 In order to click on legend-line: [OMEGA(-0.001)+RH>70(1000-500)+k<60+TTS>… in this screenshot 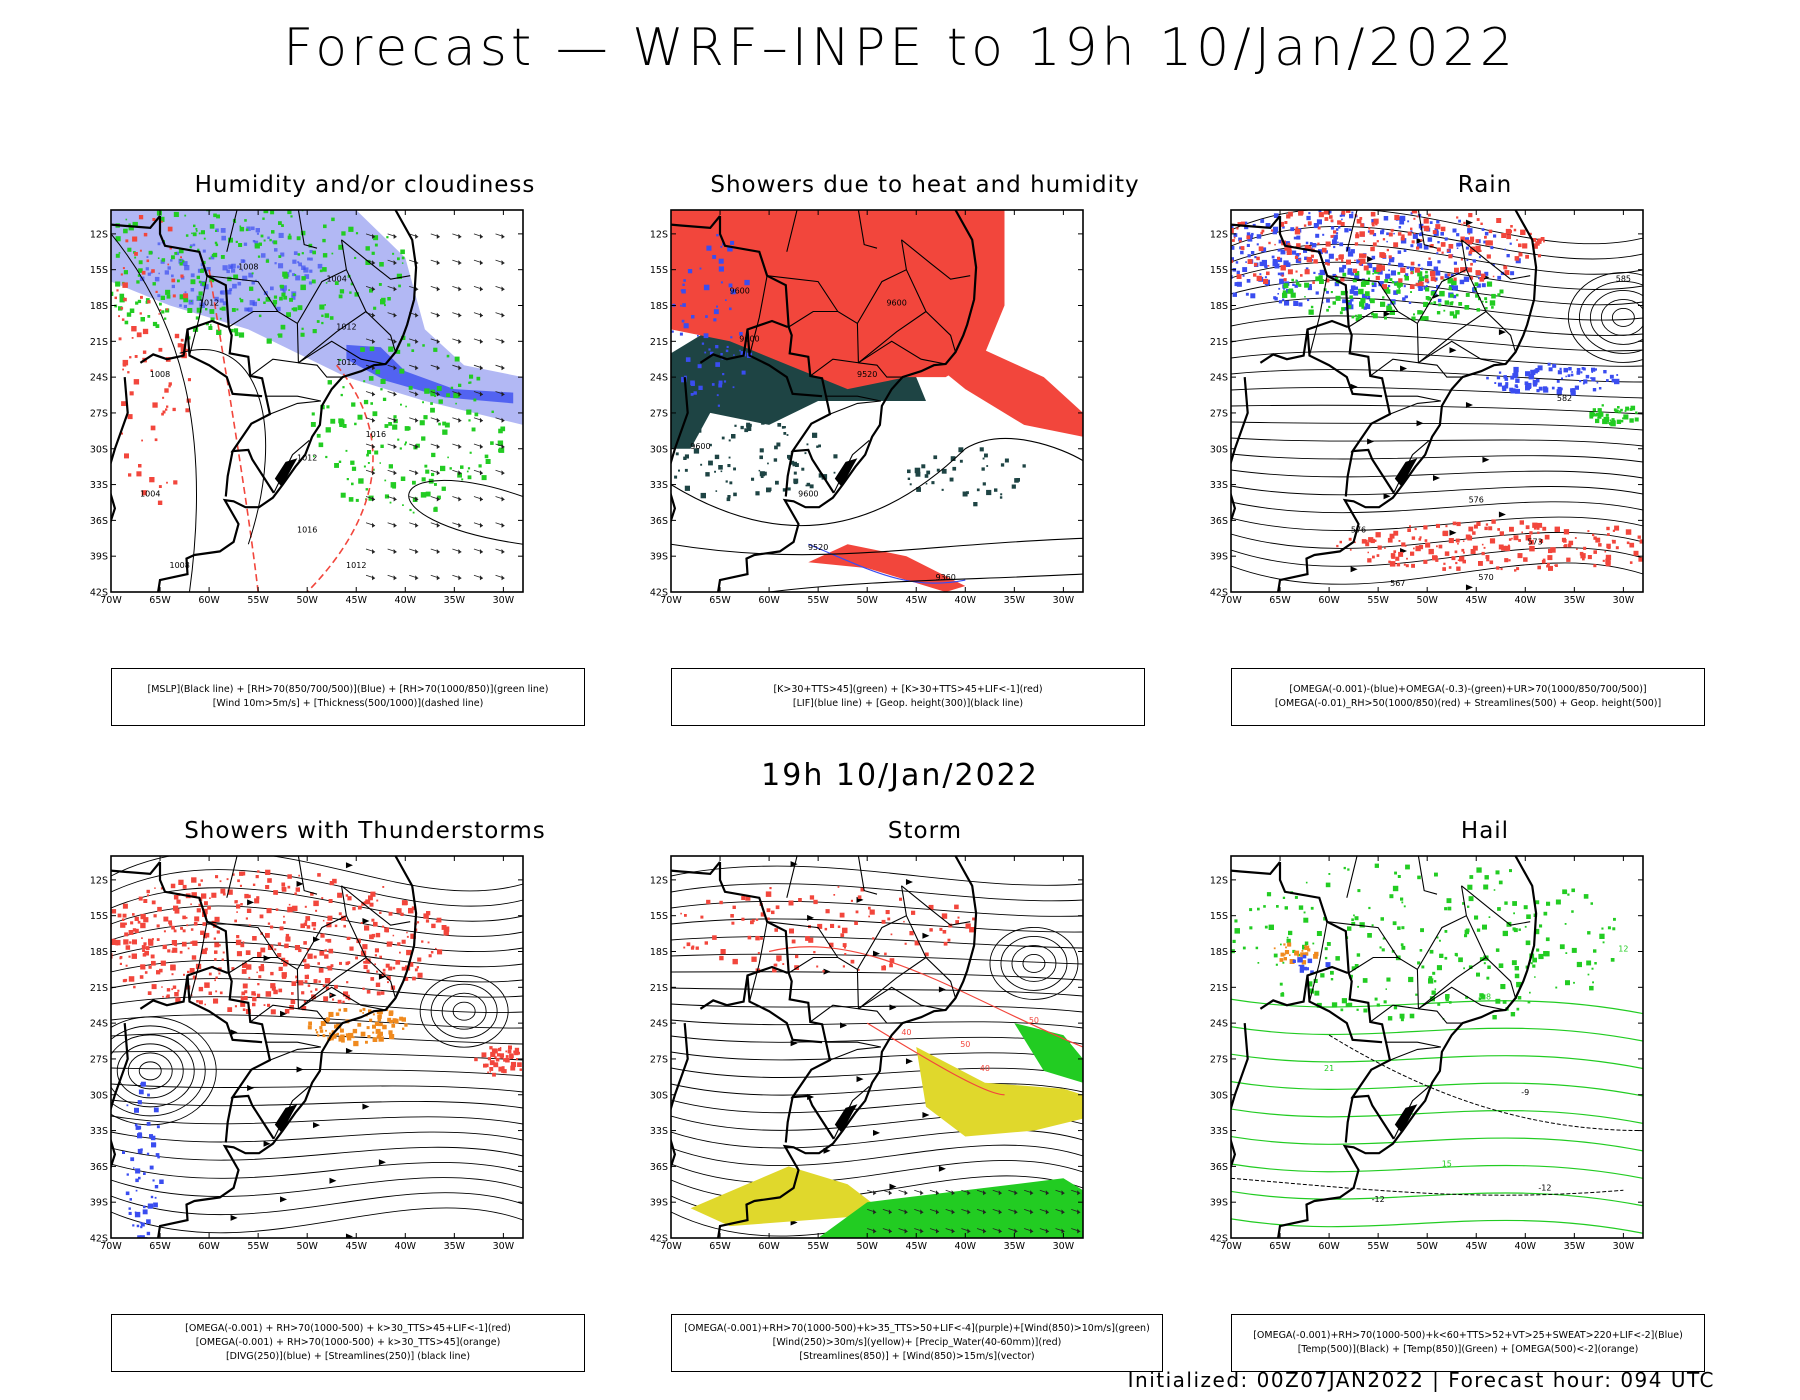, I will do `click(1468, 1335)`.